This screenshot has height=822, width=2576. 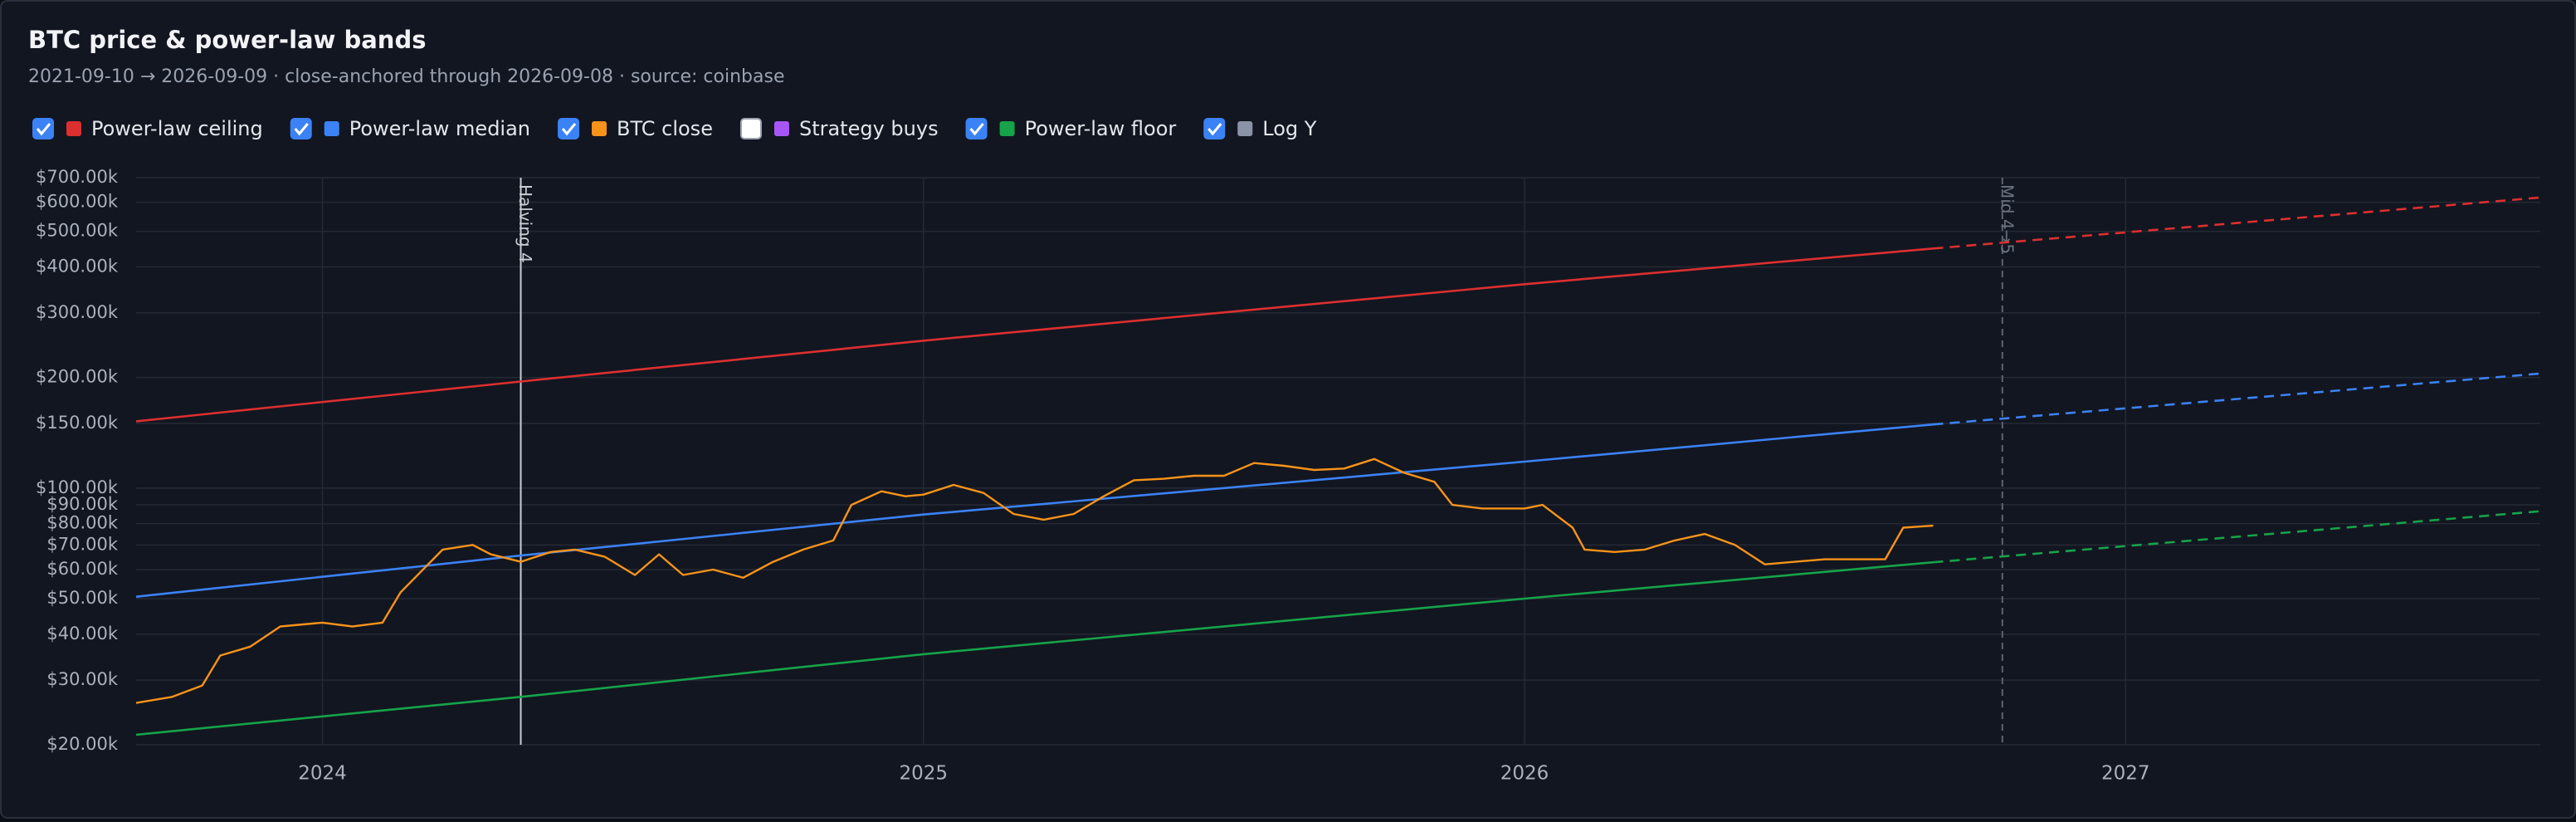 I want to click on y-tick-label: $700.00k, so click(x=78, y=177).